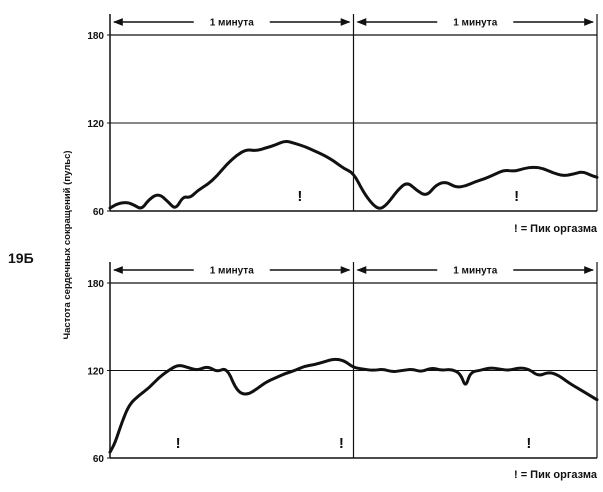 Image resolution: width=603 pixels, height=492 pixels. Describe the element at coordinates (353, 174) in the screenshot. I see `heart-rate-line` at that location.